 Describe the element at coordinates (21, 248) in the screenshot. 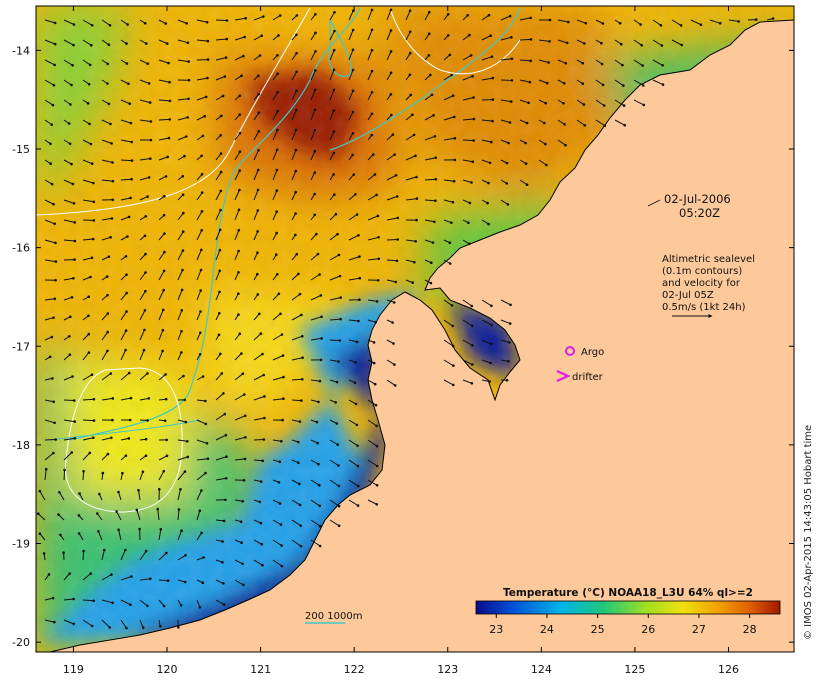

I see `y-tick-label: -16` at that location.